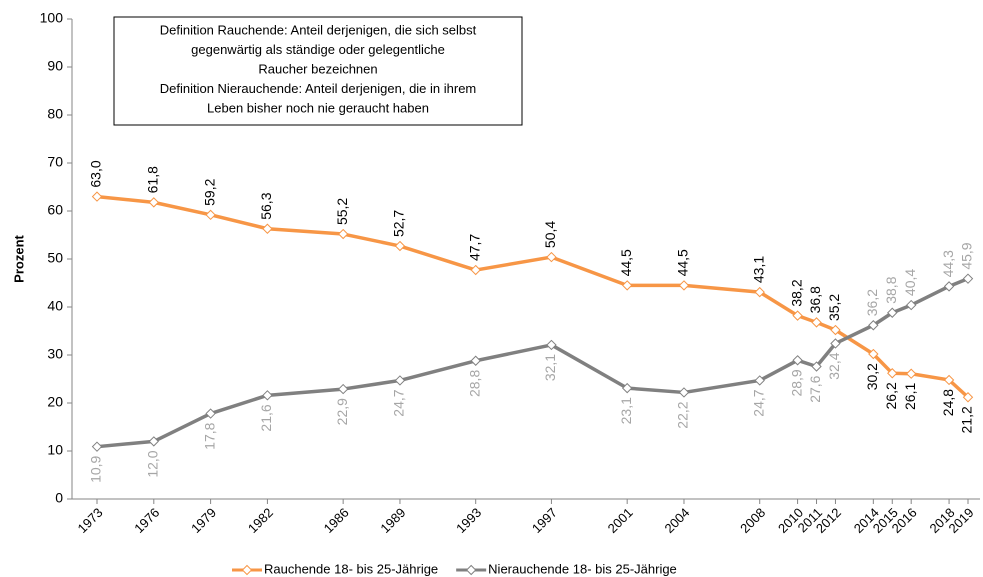 Image resolution: width=983 pixels, height=577 pixels. Describe the element at coordinates (342, 211) in the screenshot. I see `data-label: 55,2` at that location.